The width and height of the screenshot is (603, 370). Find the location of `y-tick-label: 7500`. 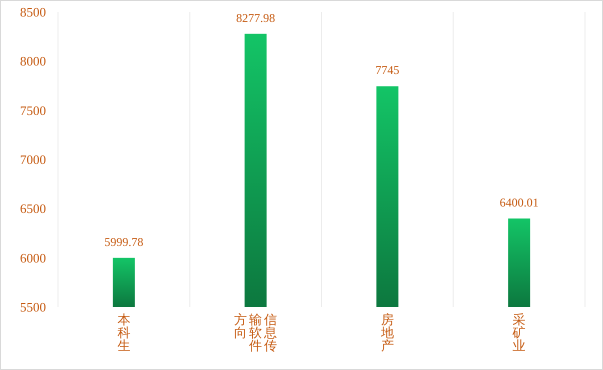

y-tick-label: 7500 is located at coordinates (33, 110).